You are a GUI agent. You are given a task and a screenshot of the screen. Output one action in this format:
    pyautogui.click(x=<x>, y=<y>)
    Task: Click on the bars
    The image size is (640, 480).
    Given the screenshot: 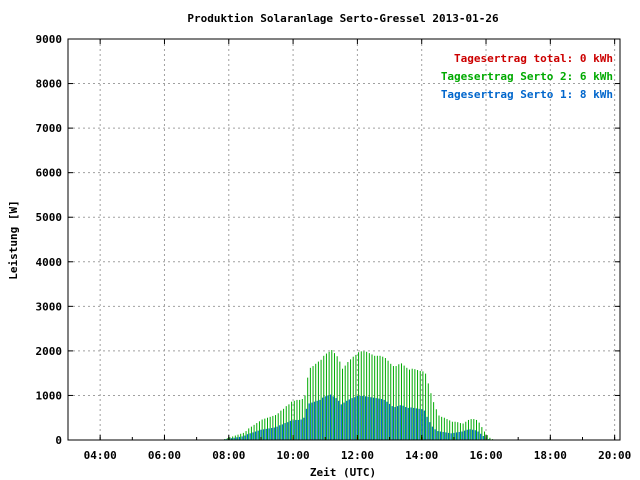 What is the action you would take?
    pyautogui.click(x=358, y=394)
    